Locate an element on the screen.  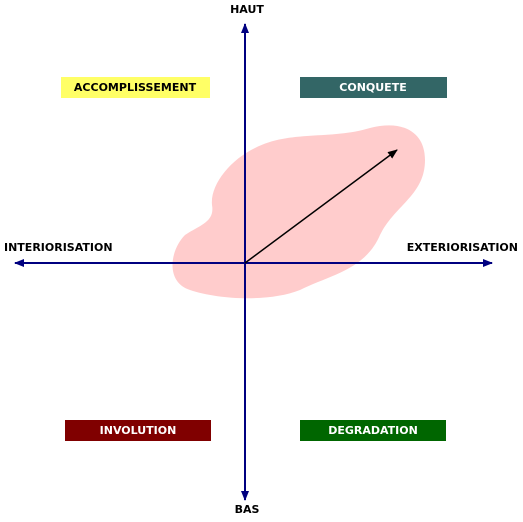
axis-left-label: INTERIORISATION is located at coordinates (58, 247).